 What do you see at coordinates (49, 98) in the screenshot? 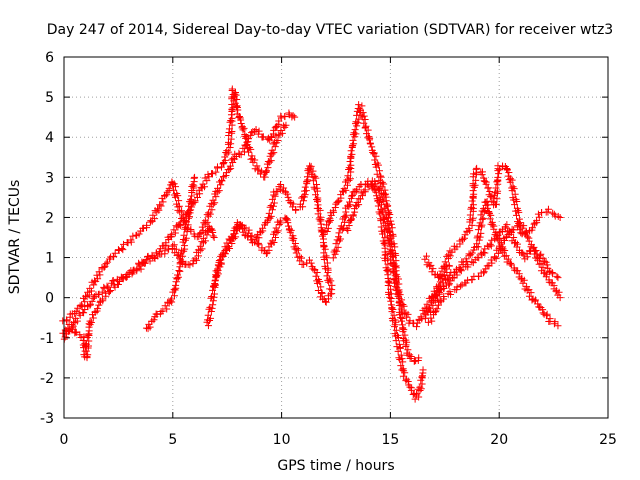
I see `y-tick-label: 5` at bounding box center [49, 98].